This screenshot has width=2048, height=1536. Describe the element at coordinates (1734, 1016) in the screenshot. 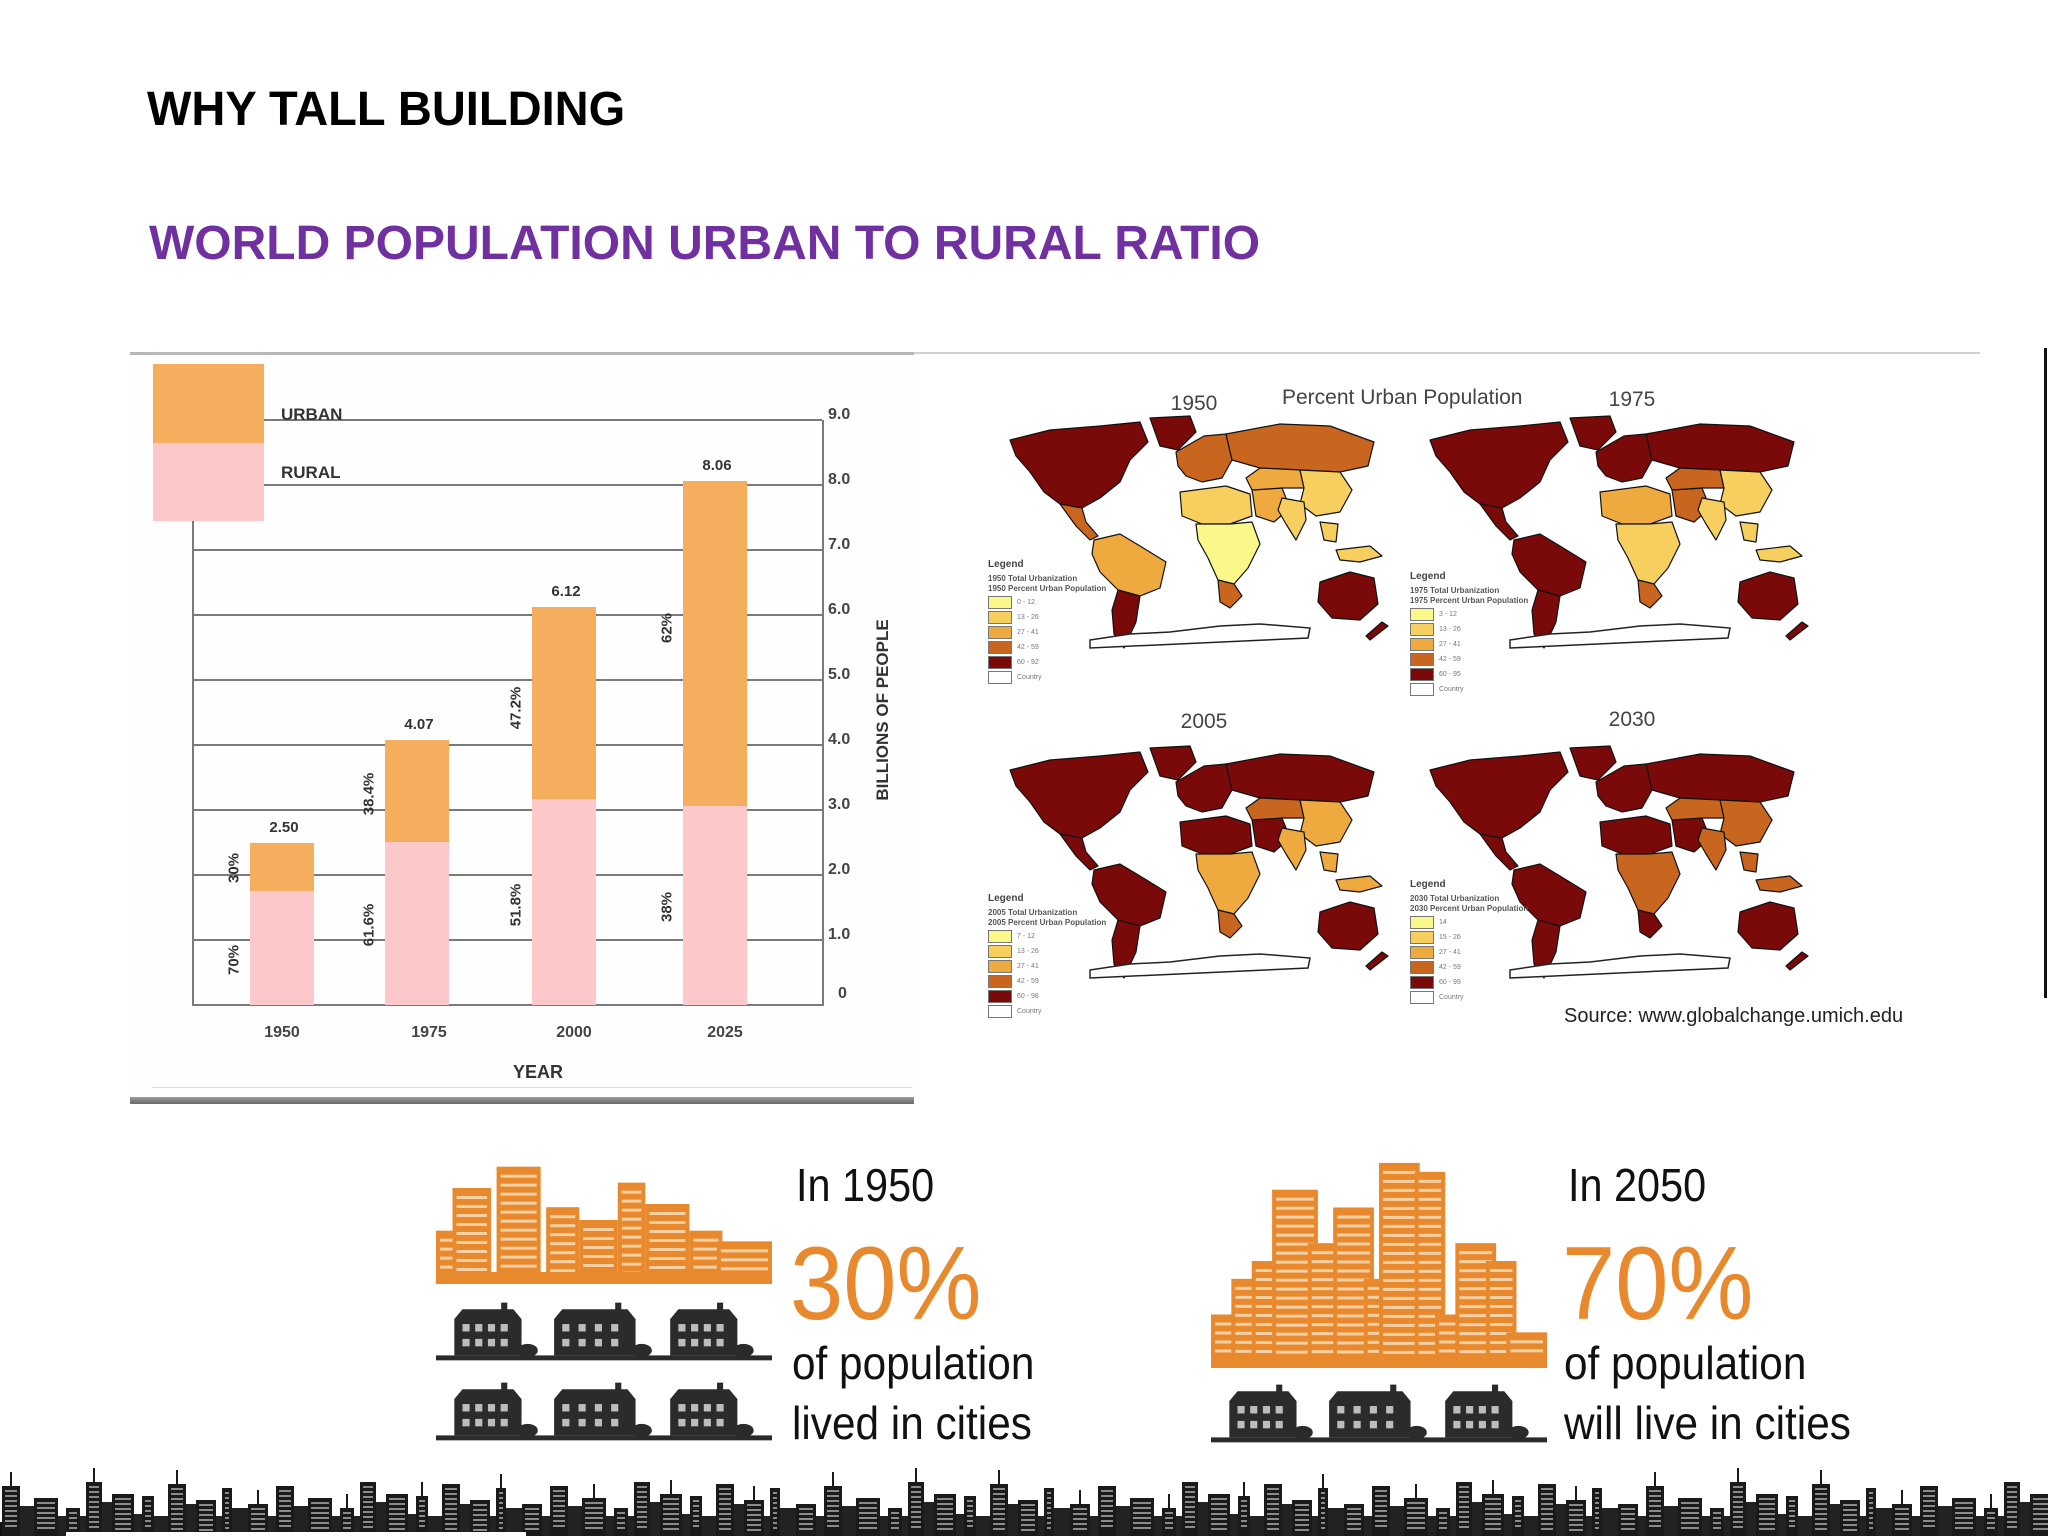

I see `maps-source: Source: www.globalchange.umich.edu` at that location.